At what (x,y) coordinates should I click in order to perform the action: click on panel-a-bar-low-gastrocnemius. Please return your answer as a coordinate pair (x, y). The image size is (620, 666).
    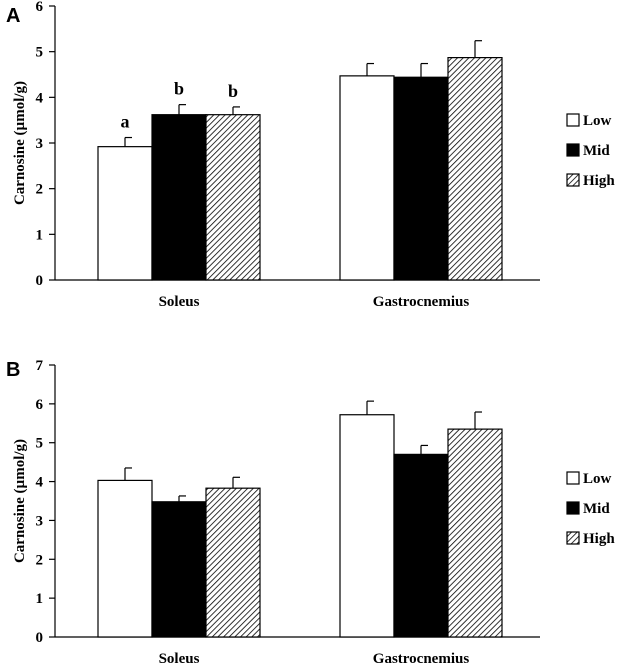
    Looking at the image, I should click on (367, 178).